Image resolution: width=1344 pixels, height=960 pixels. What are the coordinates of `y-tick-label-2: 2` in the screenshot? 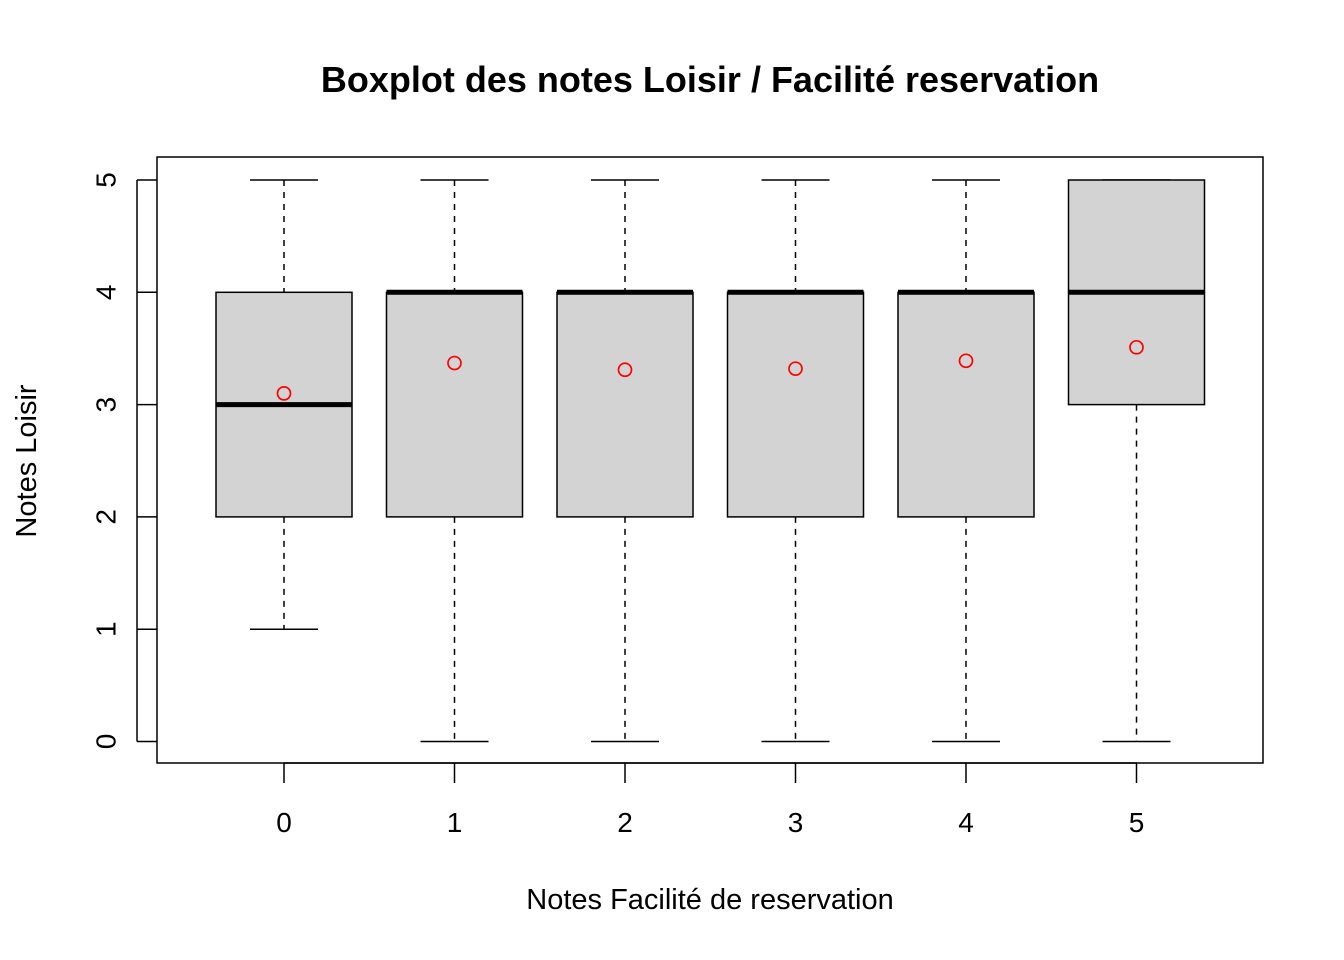 It's located at (105, 517).